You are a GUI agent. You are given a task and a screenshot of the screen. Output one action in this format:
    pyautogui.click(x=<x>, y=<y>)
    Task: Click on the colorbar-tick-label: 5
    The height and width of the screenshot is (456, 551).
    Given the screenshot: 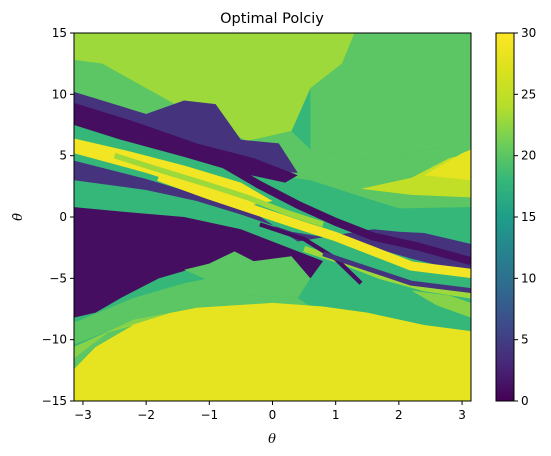 What is the action you would take?
    pyautogui.click(x=525, y=340)
    